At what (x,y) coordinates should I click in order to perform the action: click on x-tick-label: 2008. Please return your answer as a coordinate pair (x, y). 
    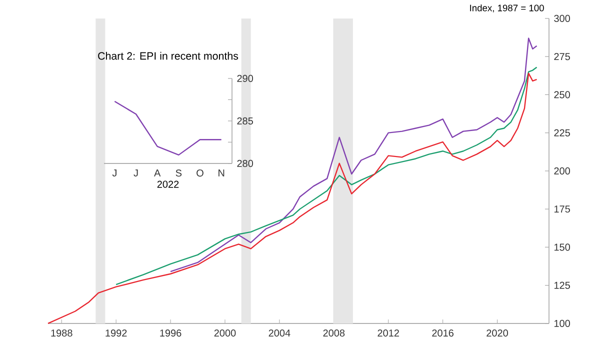
    Looking at the image, I should click on (334, 332).